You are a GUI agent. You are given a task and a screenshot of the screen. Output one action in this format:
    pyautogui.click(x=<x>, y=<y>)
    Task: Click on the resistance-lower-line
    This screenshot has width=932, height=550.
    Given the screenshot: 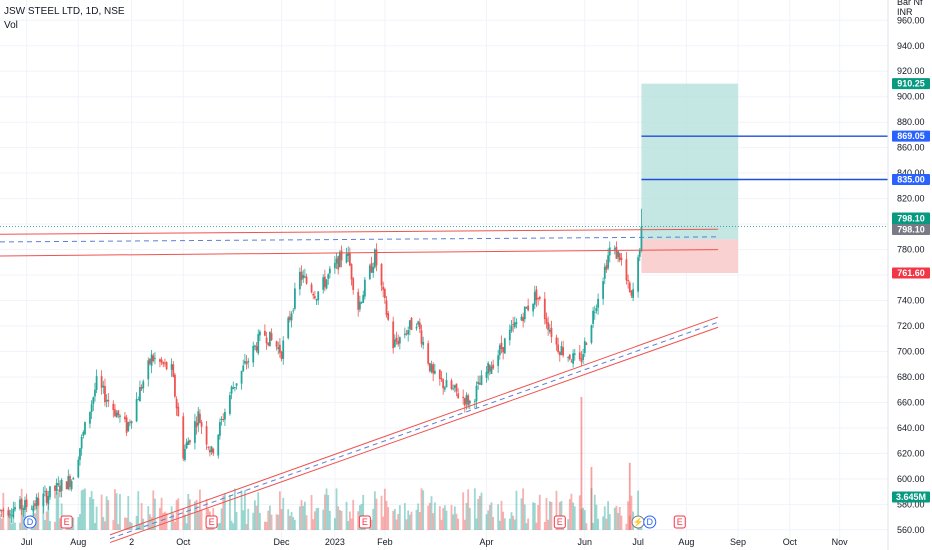 What is the action you would take?
    pyautogui.click(x=359, y=253)
    